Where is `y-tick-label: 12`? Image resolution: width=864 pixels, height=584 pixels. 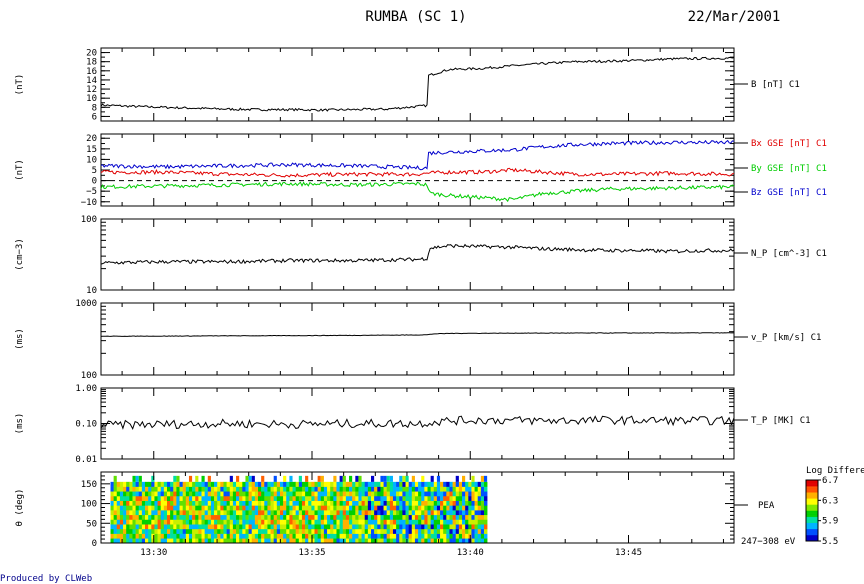 y-tick-label: 12 is located at coordinates (91, 90).